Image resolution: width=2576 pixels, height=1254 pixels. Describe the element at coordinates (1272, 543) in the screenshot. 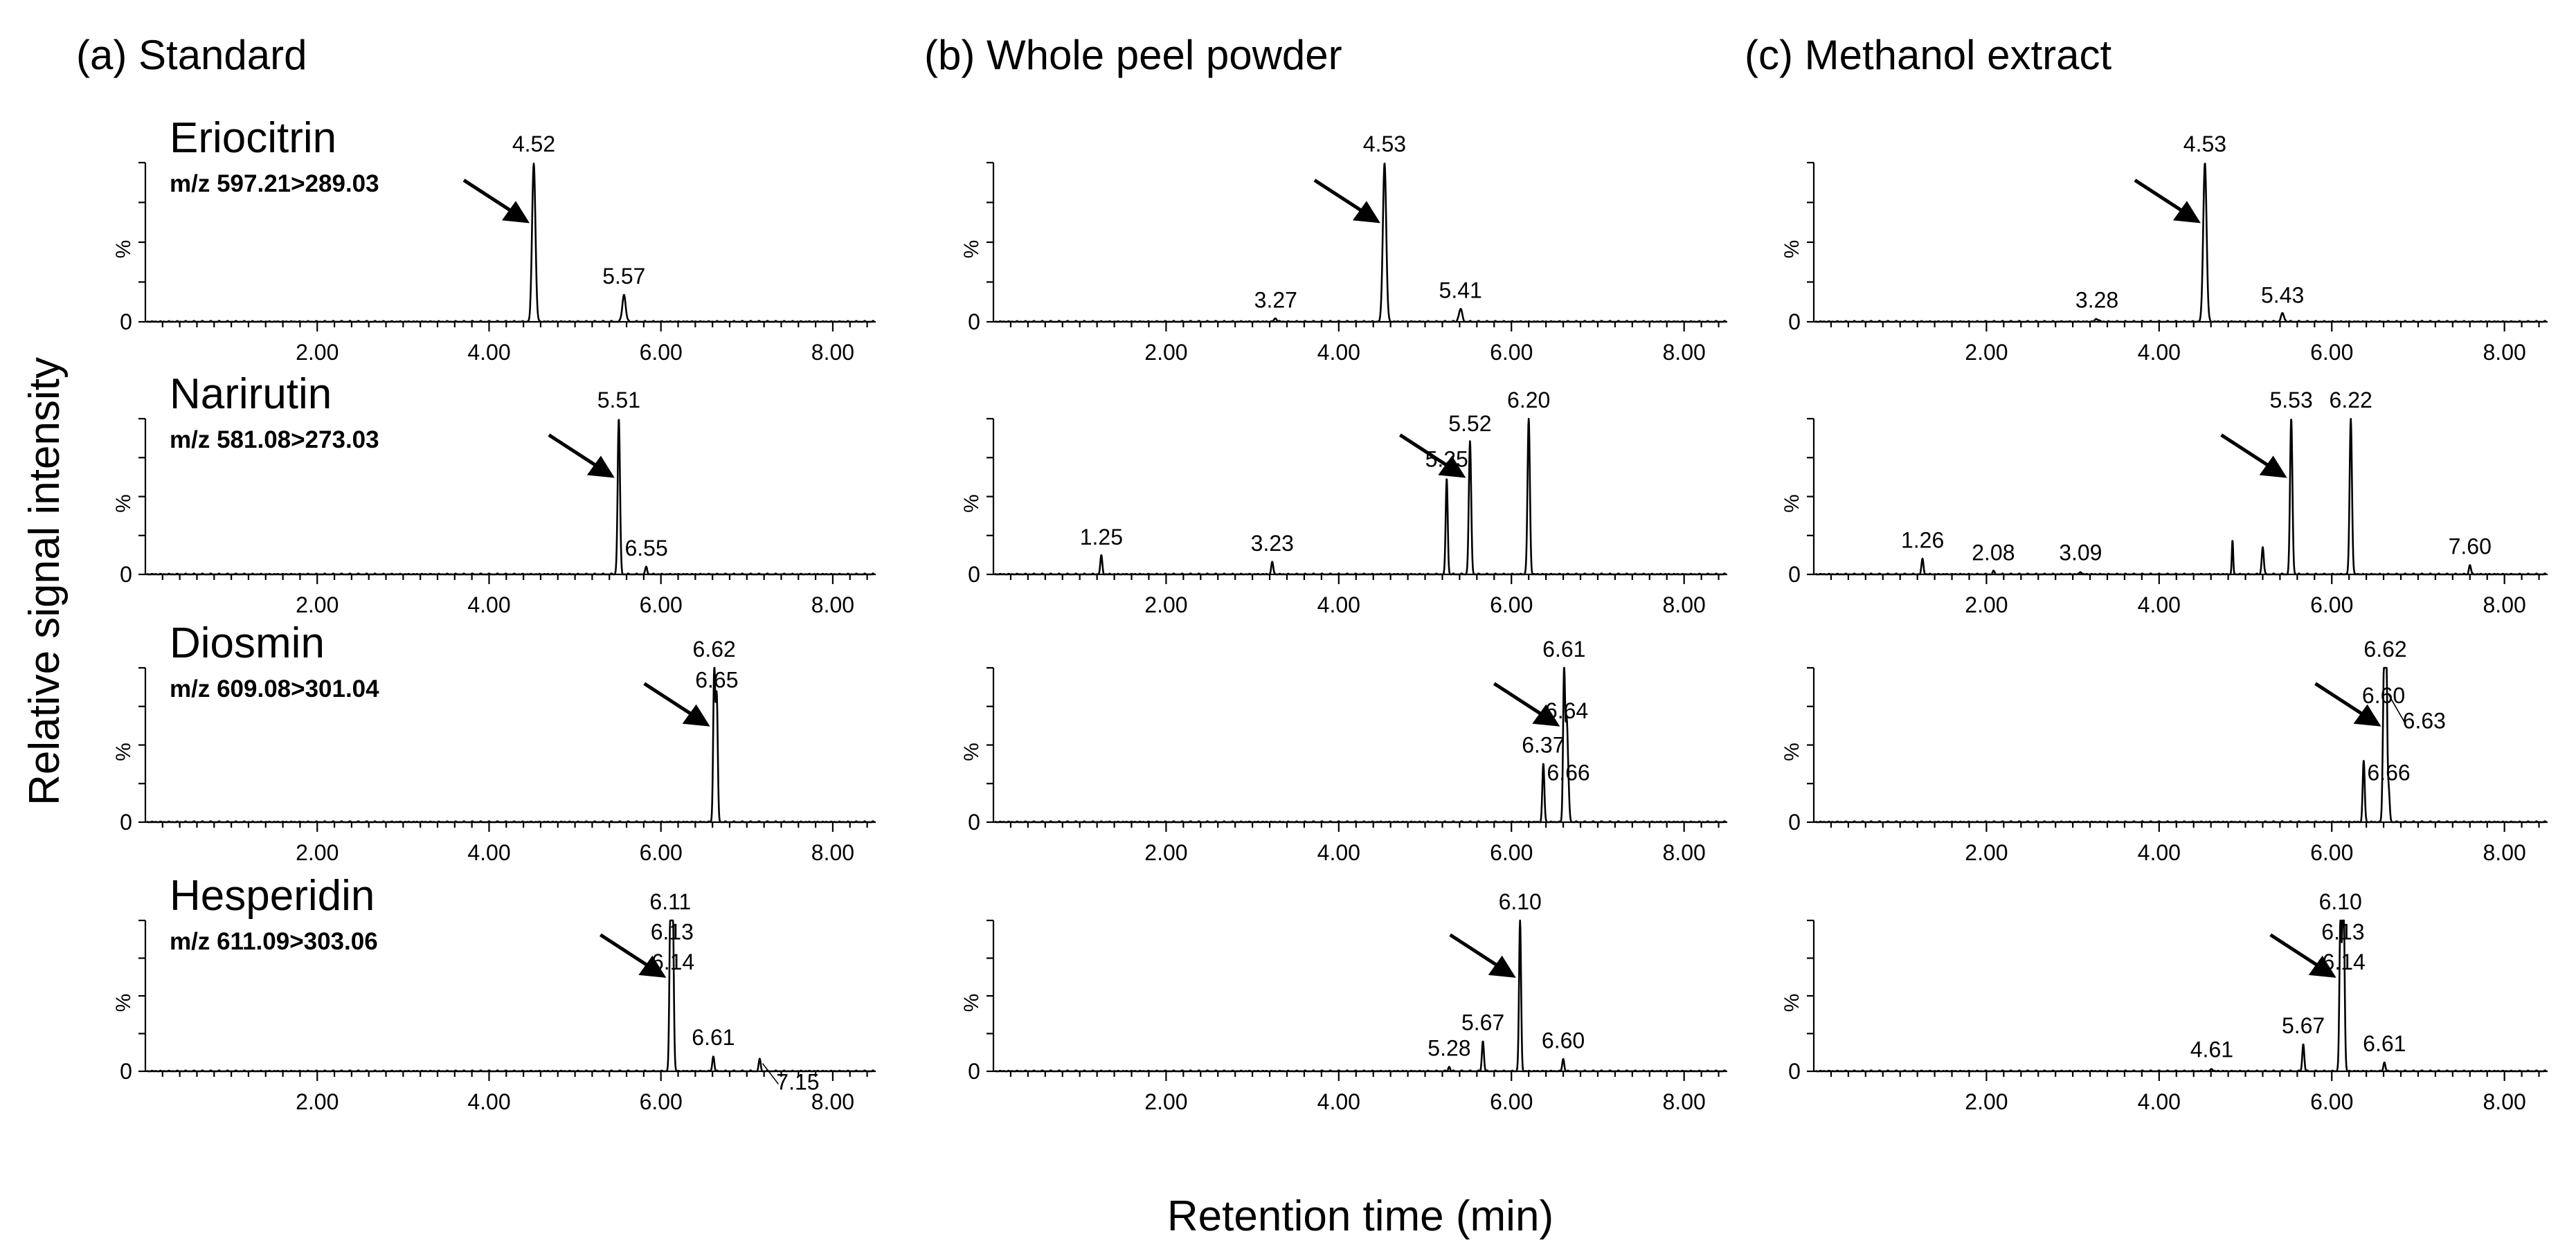

I see `peak-label: 3.23` at that location.